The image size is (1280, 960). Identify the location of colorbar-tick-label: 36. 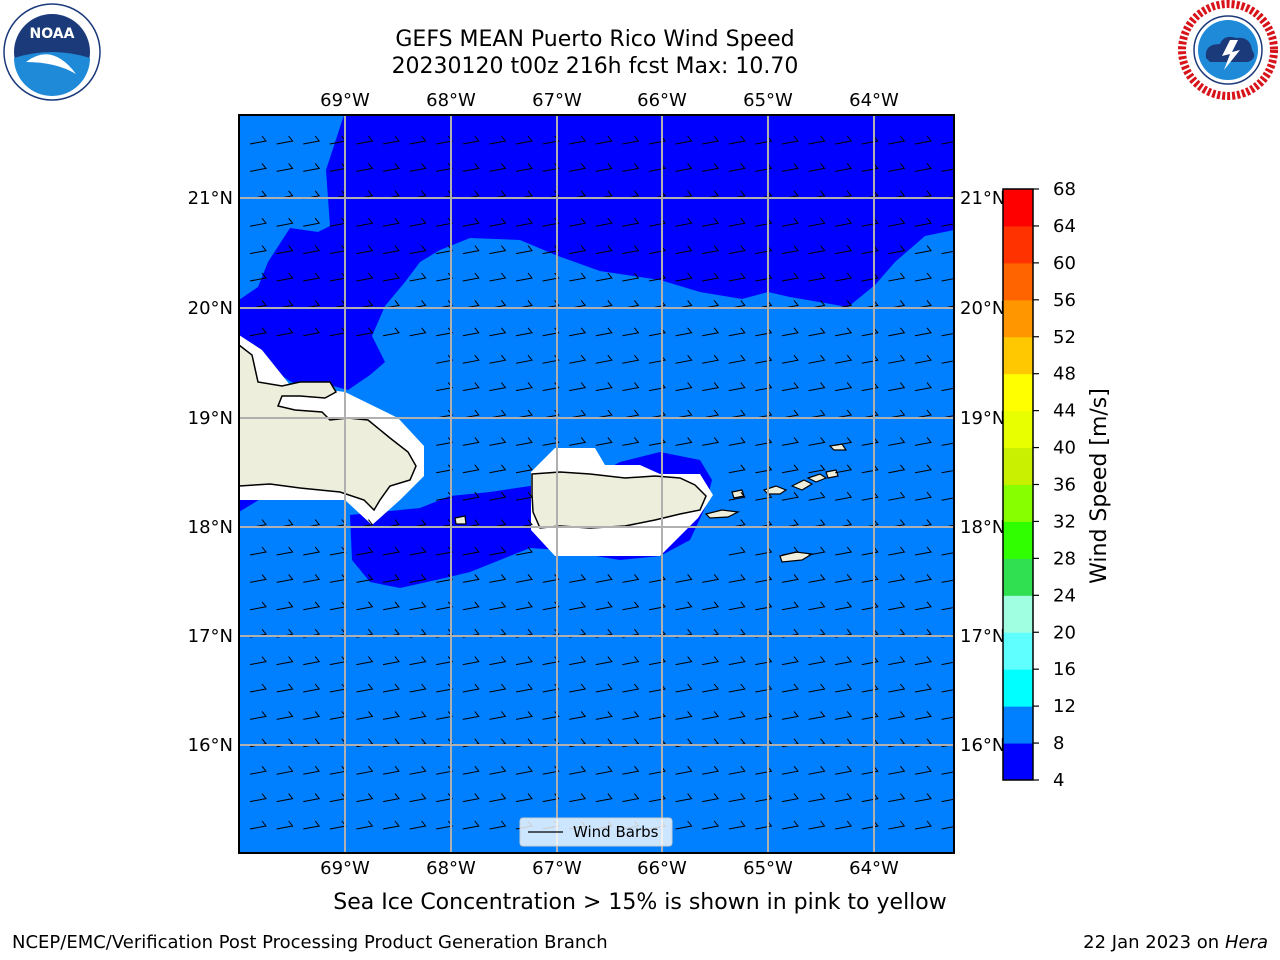
(1064, 485).